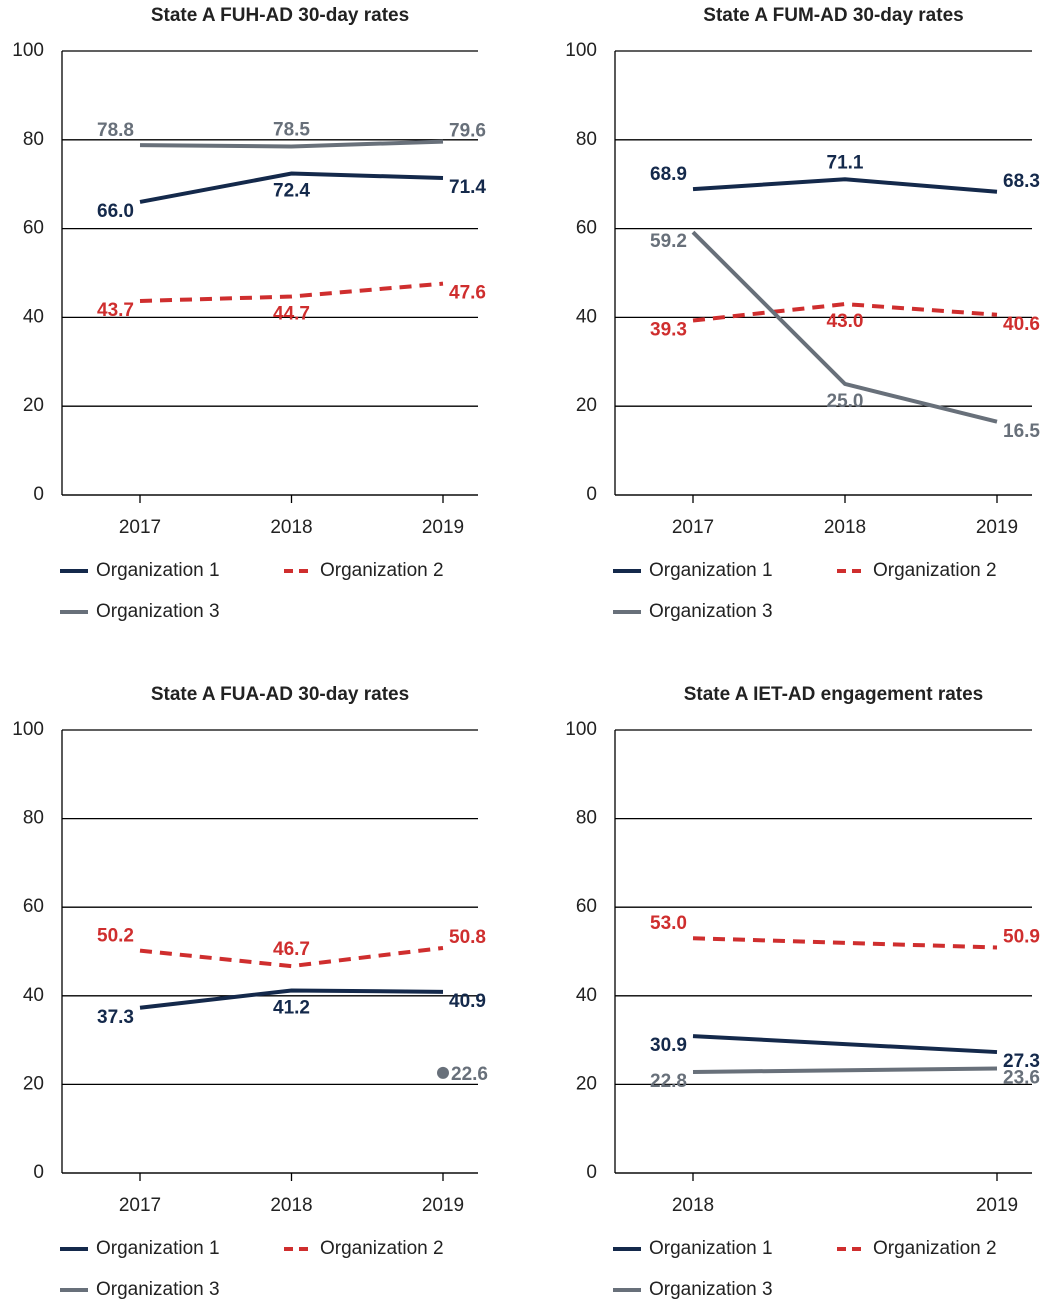 This screenshot has height=1309, width=1048. Describe the element at coordinates (1021, 431) in the screenshot. I see `data-label: 16.5` at that location.